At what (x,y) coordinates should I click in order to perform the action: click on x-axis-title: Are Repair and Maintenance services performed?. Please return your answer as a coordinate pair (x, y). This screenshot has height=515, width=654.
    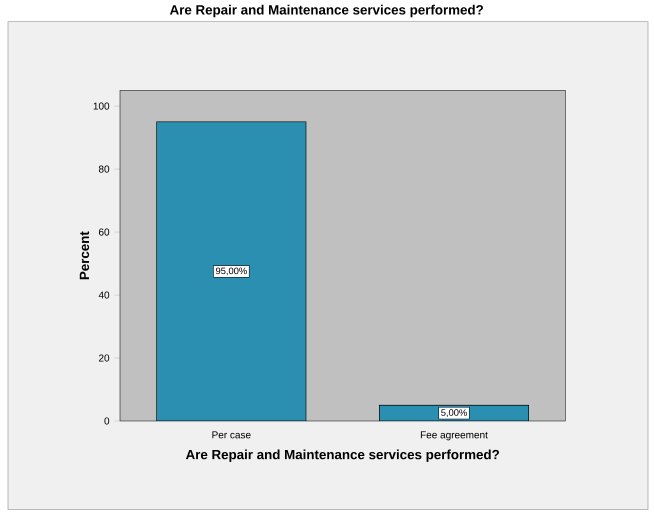
    Looking at the image, I should click on (342, 456).